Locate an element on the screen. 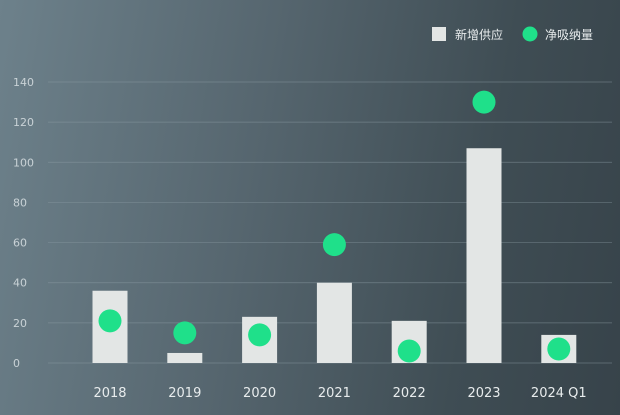 This screenshot has height=415, width=620. x-axis-labels: 2018 2019 2020 2021 2022 2023 2024 Q1 is located at coordinates (339, 393).